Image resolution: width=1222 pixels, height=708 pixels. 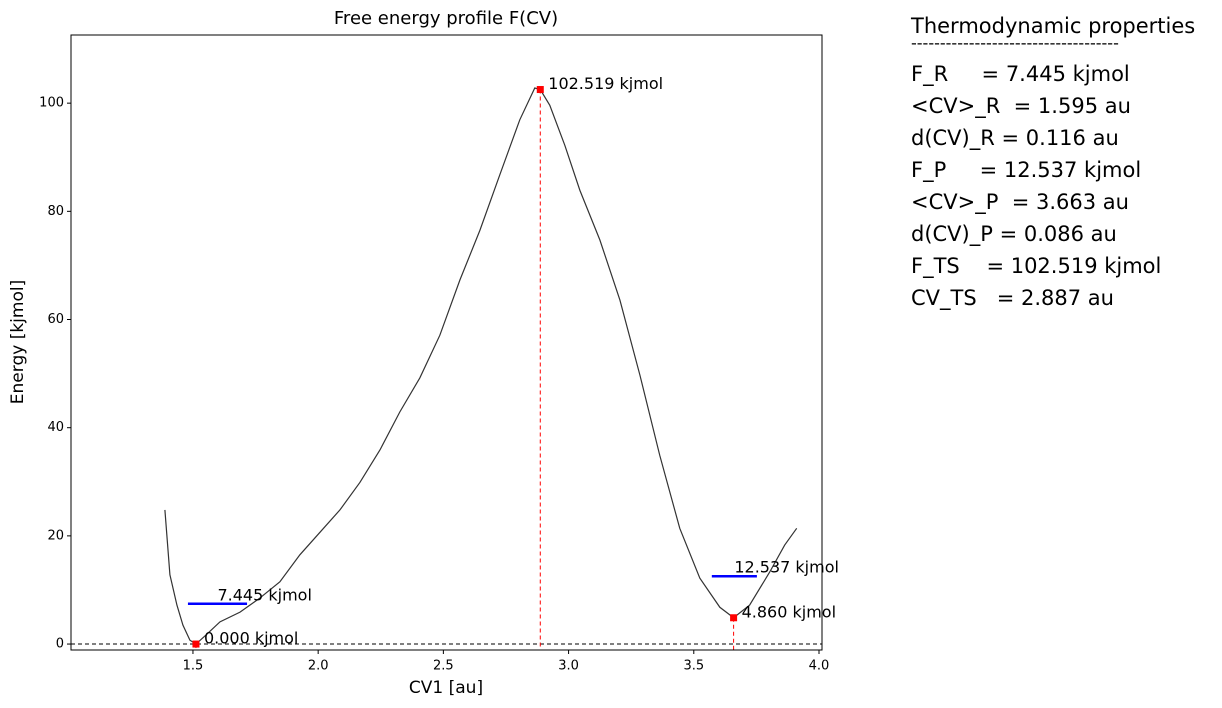 I want to click on level-label: 7.445 kjmol, so click(x=264, y=594).